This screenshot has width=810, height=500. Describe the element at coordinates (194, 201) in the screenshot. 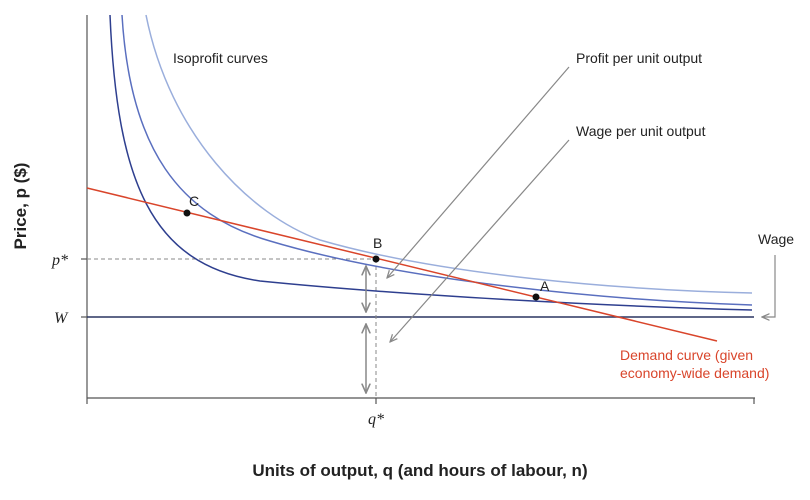

I see `point-c-label: C` at that location.